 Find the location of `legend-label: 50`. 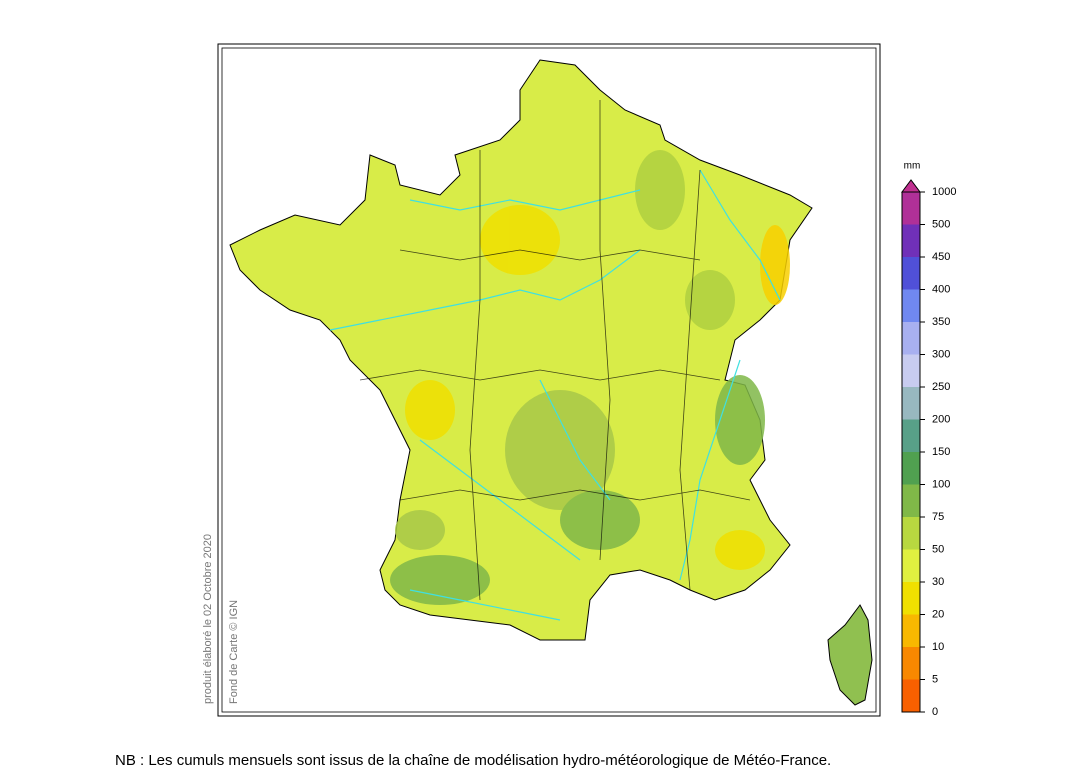

legend-label: 50 is located at coordinates (938, 549).